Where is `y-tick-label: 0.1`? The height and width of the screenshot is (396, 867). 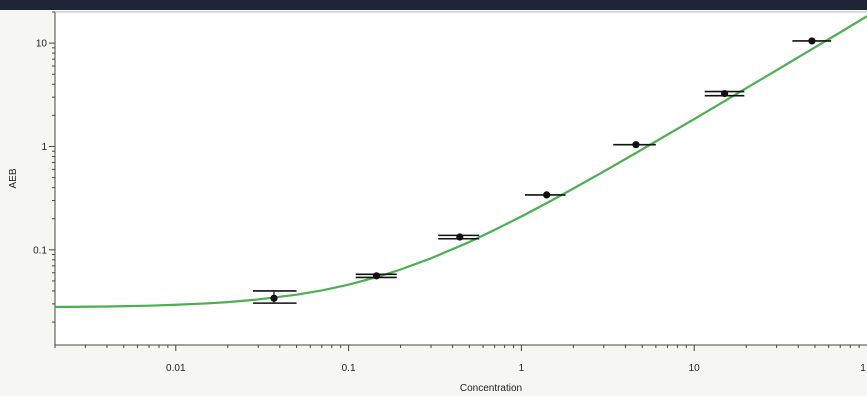 y-tick-label: 0.1 is located at coordinates (40, 250).